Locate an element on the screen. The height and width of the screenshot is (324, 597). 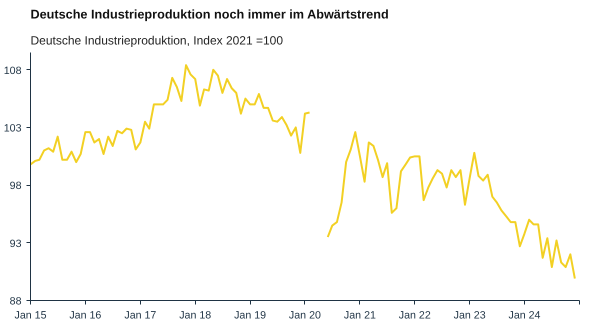
x-tick-label: Jan 20 is located at coordinates (304, 316).